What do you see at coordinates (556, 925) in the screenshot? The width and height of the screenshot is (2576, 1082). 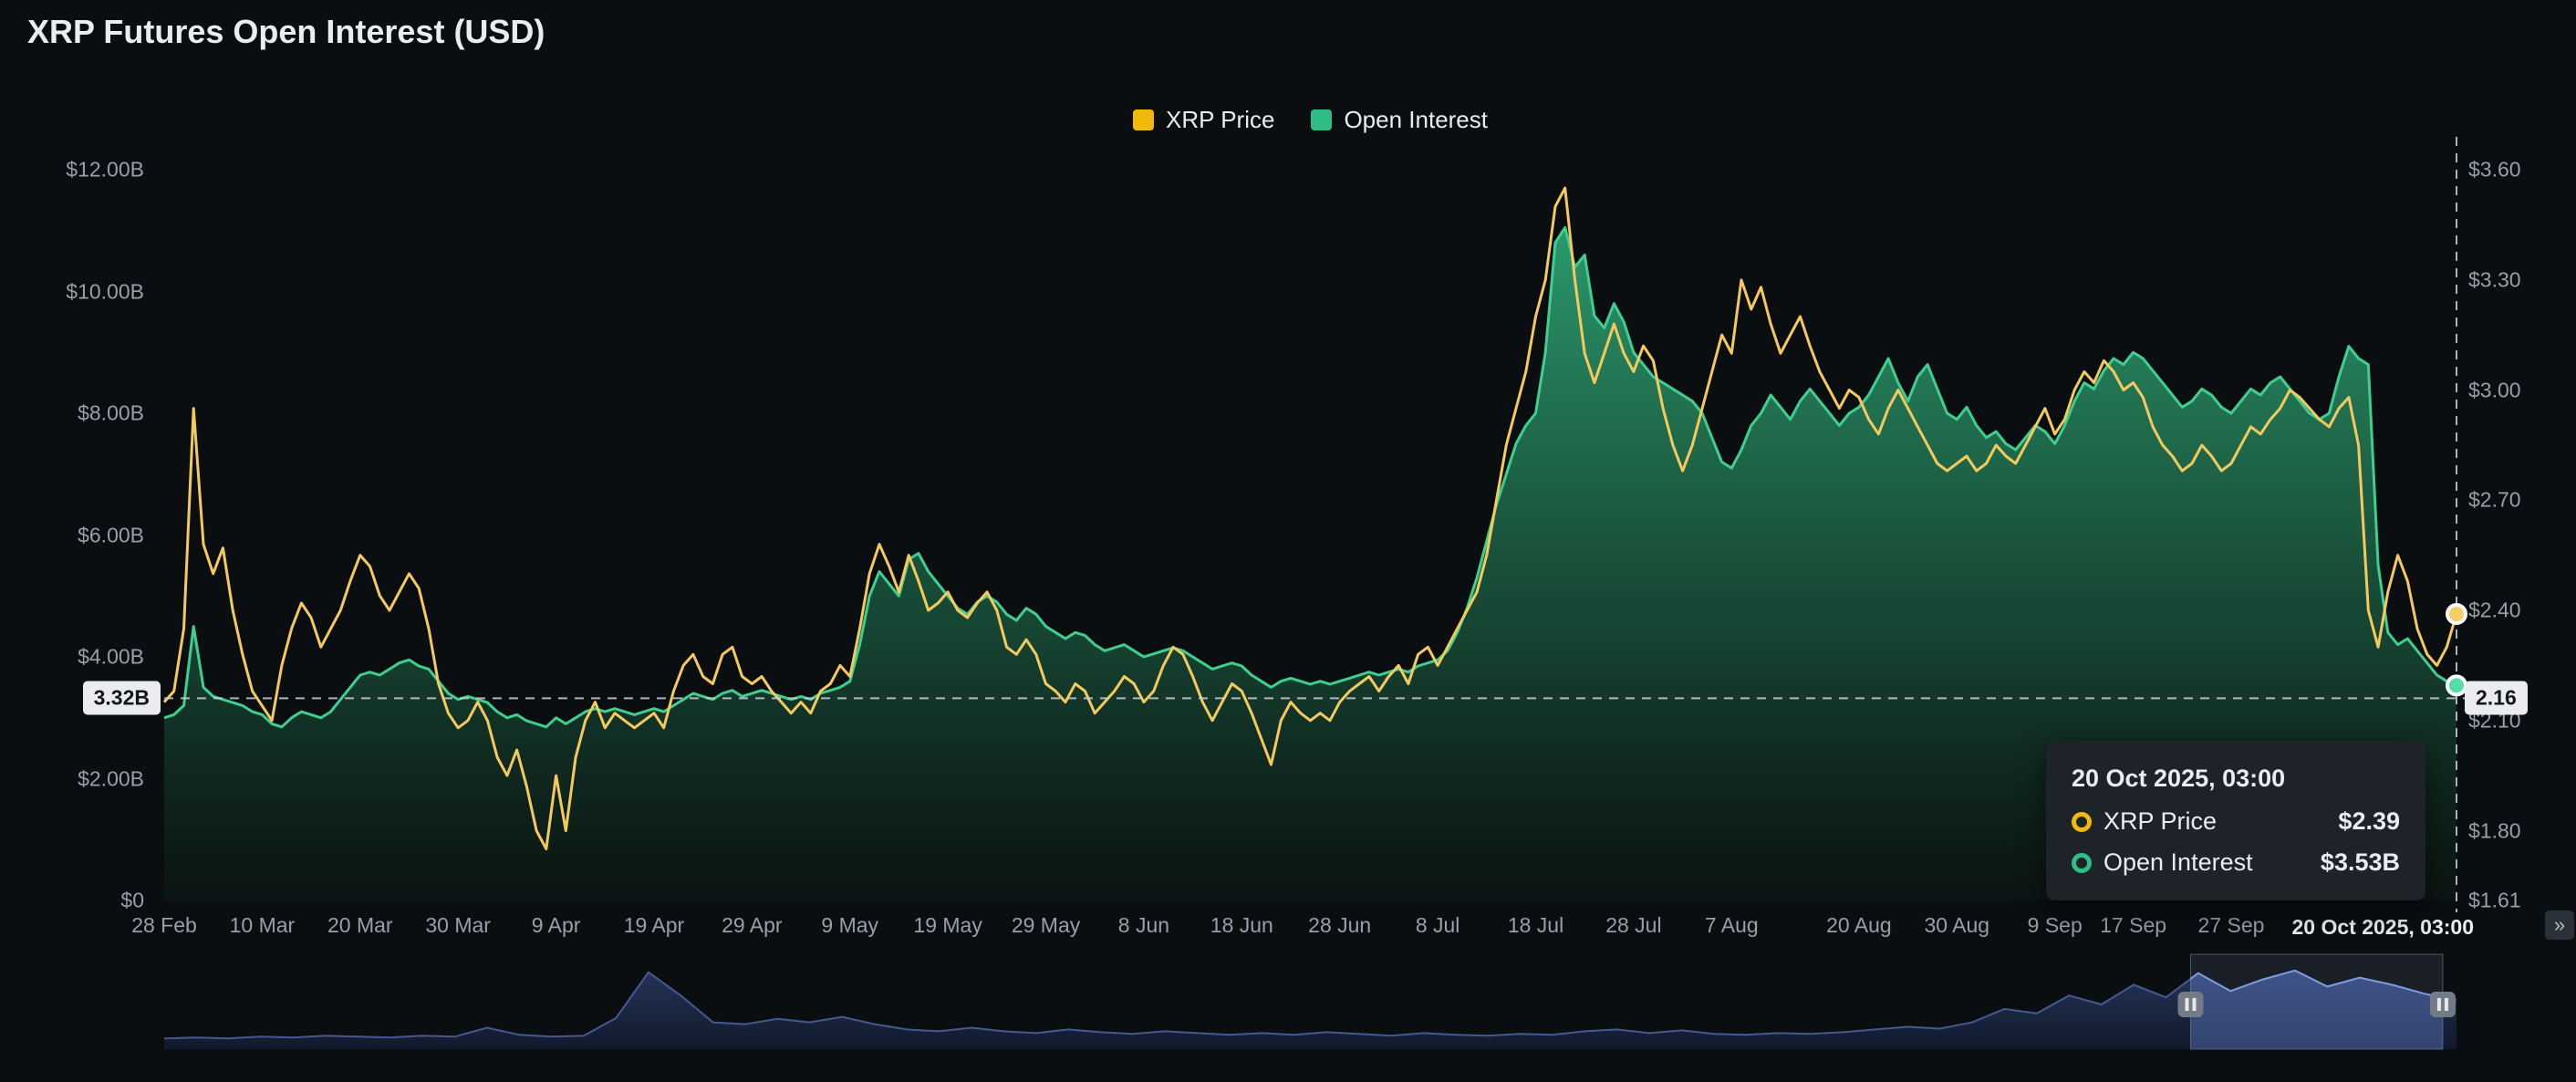 I see `x-axis-tick: 9 Apr` at bounding box center [556, 925].